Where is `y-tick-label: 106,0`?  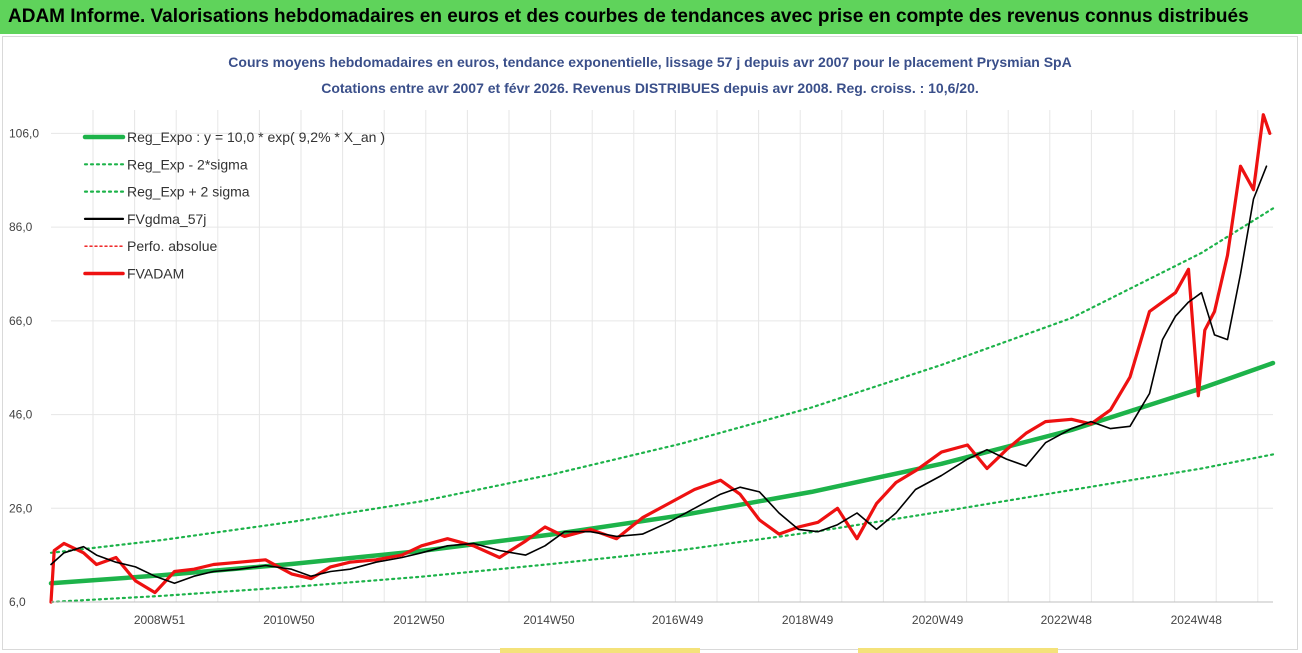
y-tick-label: 106,0 is located at coordinates (24, 133).